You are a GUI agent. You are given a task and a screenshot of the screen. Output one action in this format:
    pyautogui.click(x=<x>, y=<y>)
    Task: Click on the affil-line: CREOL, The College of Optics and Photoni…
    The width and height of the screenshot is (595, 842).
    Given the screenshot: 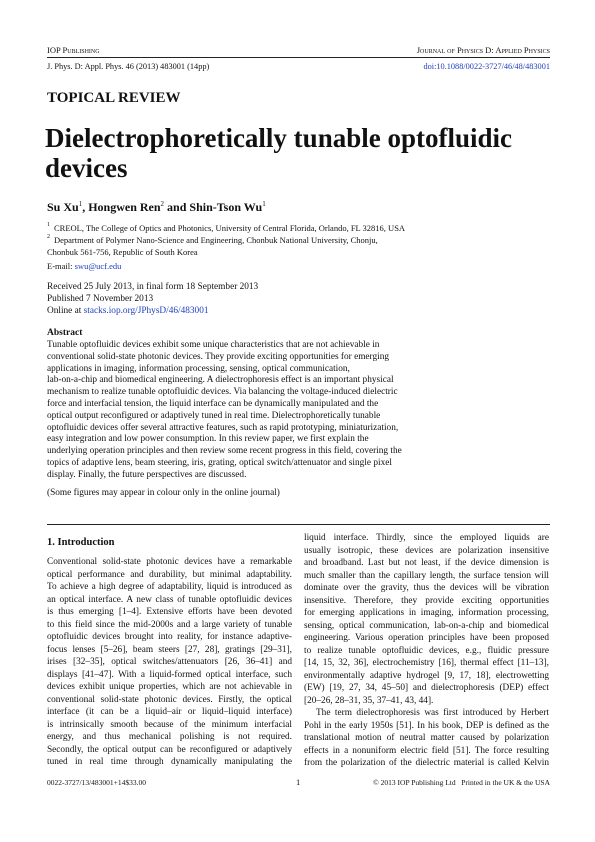 What is the action you would take?
    pyautogui.click(x=230, y=228)
    